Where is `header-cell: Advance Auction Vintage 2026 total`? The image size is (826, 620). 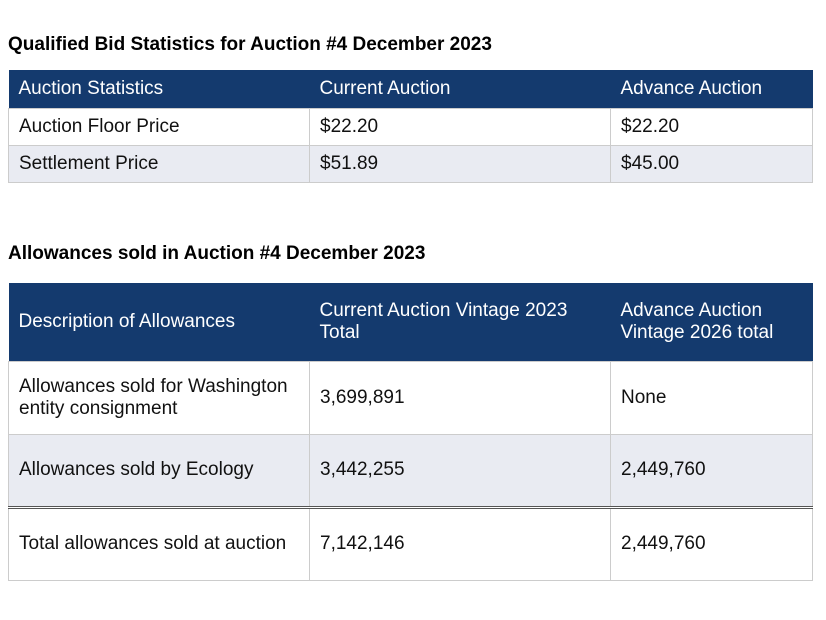 header-cell: Advance Auction Vintage 2026 total is located at coordinates (711, 322).